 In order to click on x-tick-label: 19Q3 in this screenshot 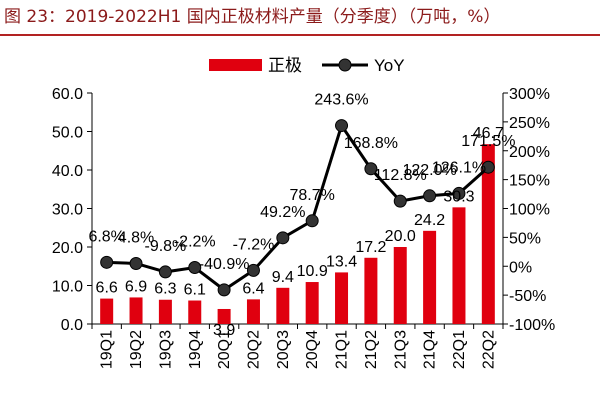, I will do `click(165, 349)`.